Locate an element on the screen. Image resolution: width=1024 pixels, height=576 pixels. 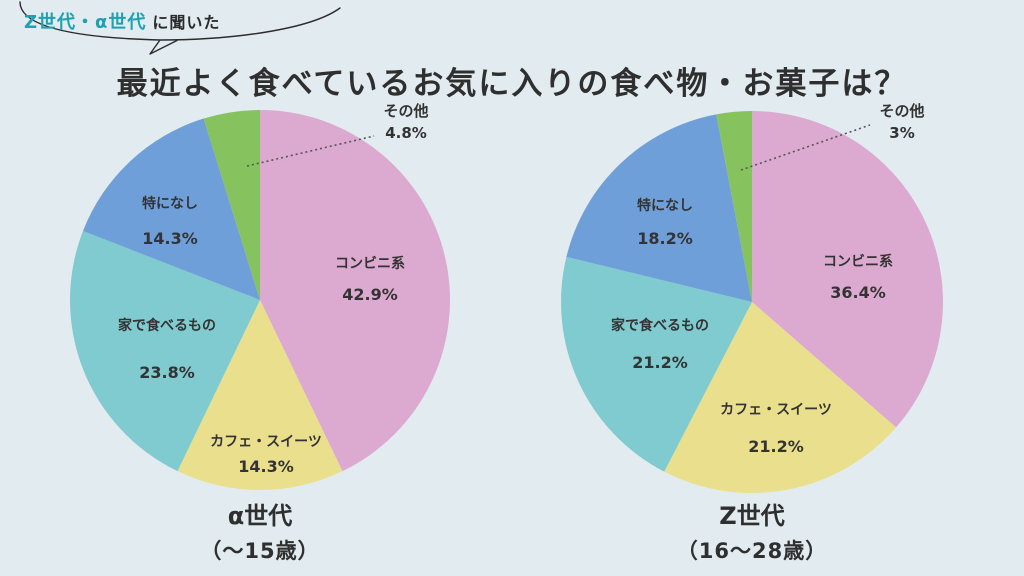
chart-group-name: Z世代 is located at coordinates (752, 516).